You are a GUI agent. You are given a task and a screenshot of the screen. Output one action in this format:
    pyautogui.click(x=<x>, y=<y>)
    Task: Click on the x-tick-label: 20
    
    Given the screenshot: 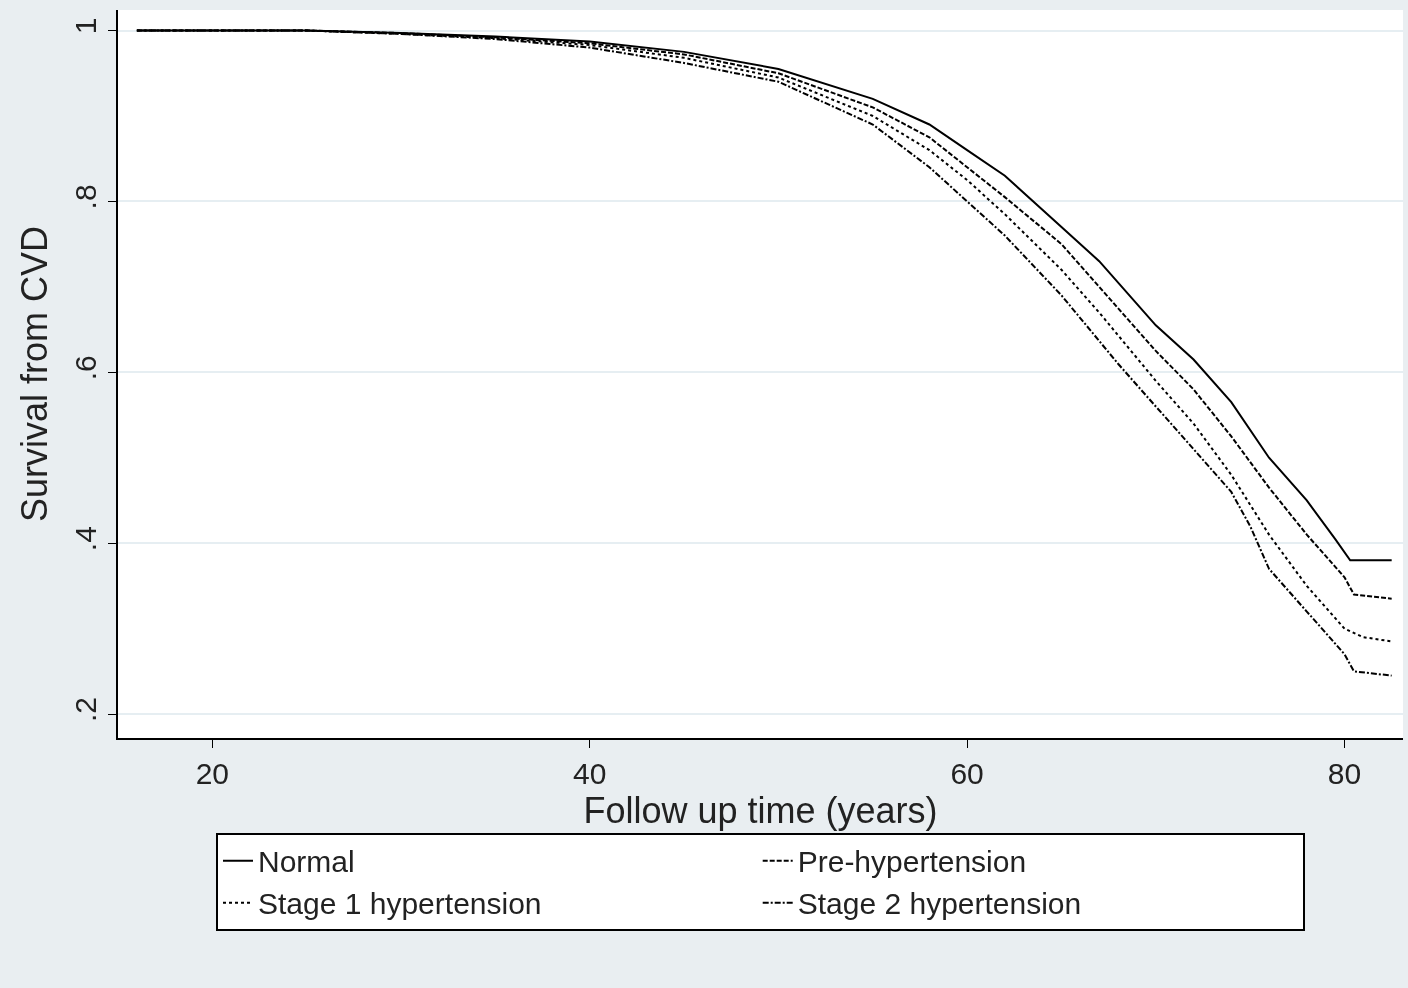 What is the action you would take?
    pyautogui.click(x=212, y=773)
    